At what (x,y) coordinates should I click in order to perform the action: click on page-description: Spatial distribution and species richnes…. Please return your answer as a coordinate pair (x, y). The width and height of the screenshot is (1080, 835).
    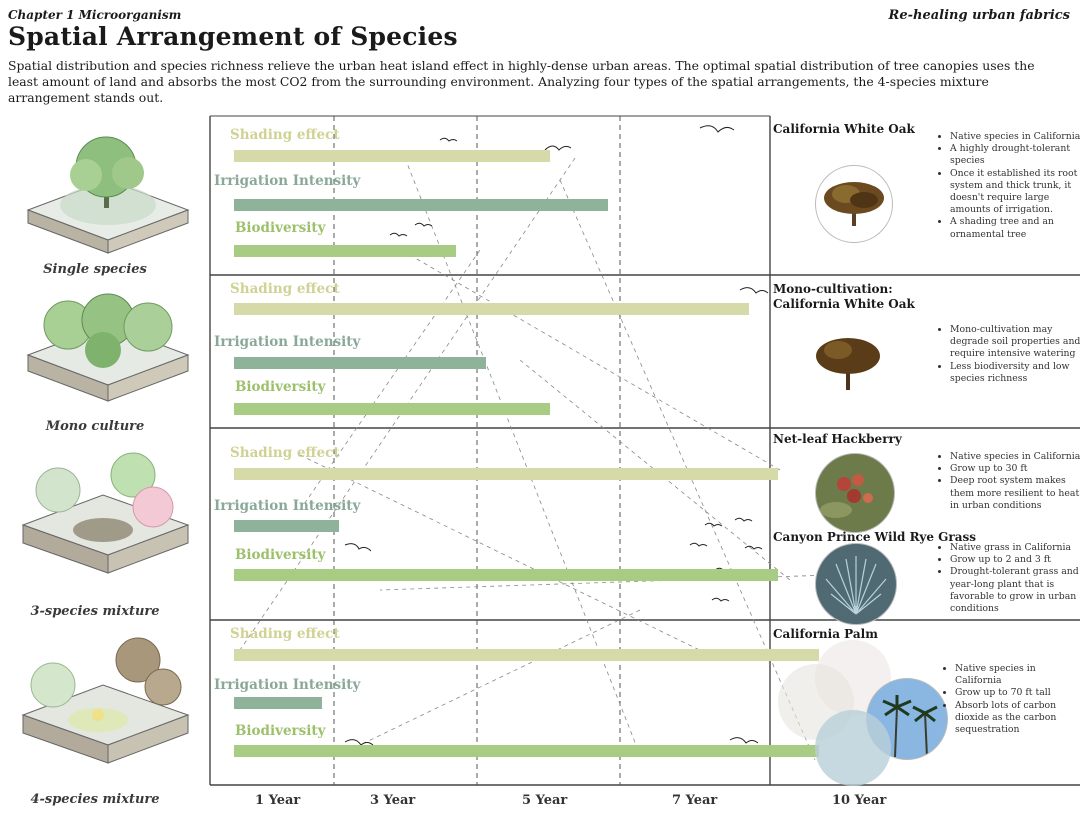
    Looking at the image, I should click on (521, 81).